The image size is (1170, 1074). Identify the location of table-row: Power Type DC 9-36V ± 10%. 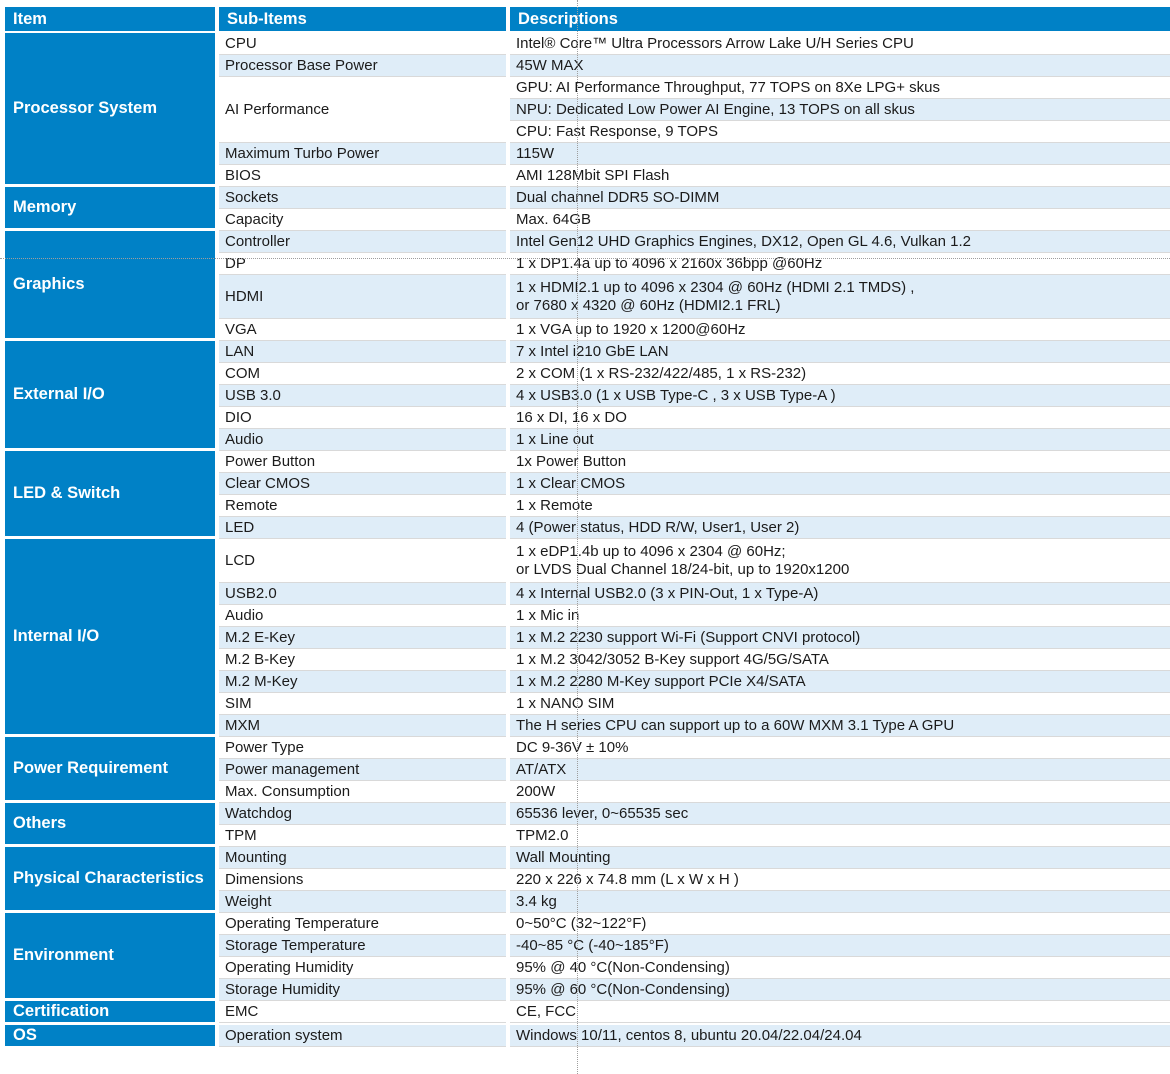
(694, 748).